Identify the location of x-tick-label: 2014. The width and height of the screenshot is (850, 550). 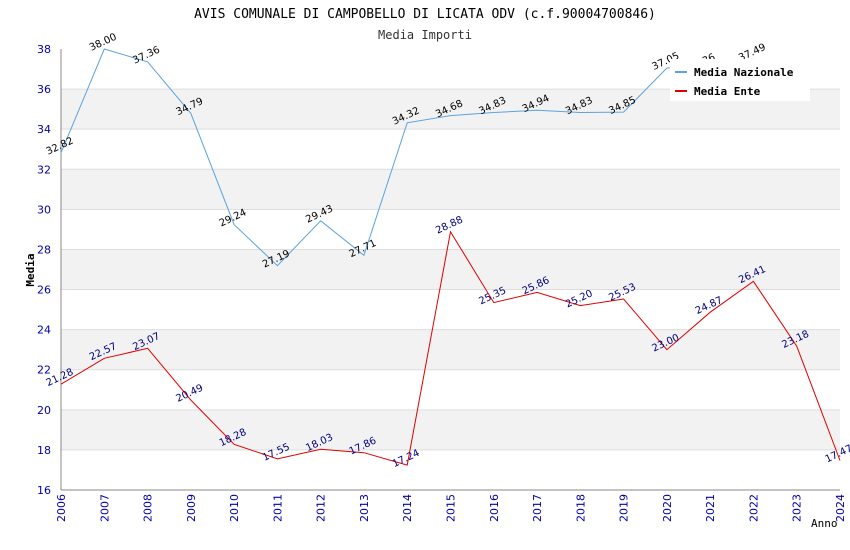
(407, 508).